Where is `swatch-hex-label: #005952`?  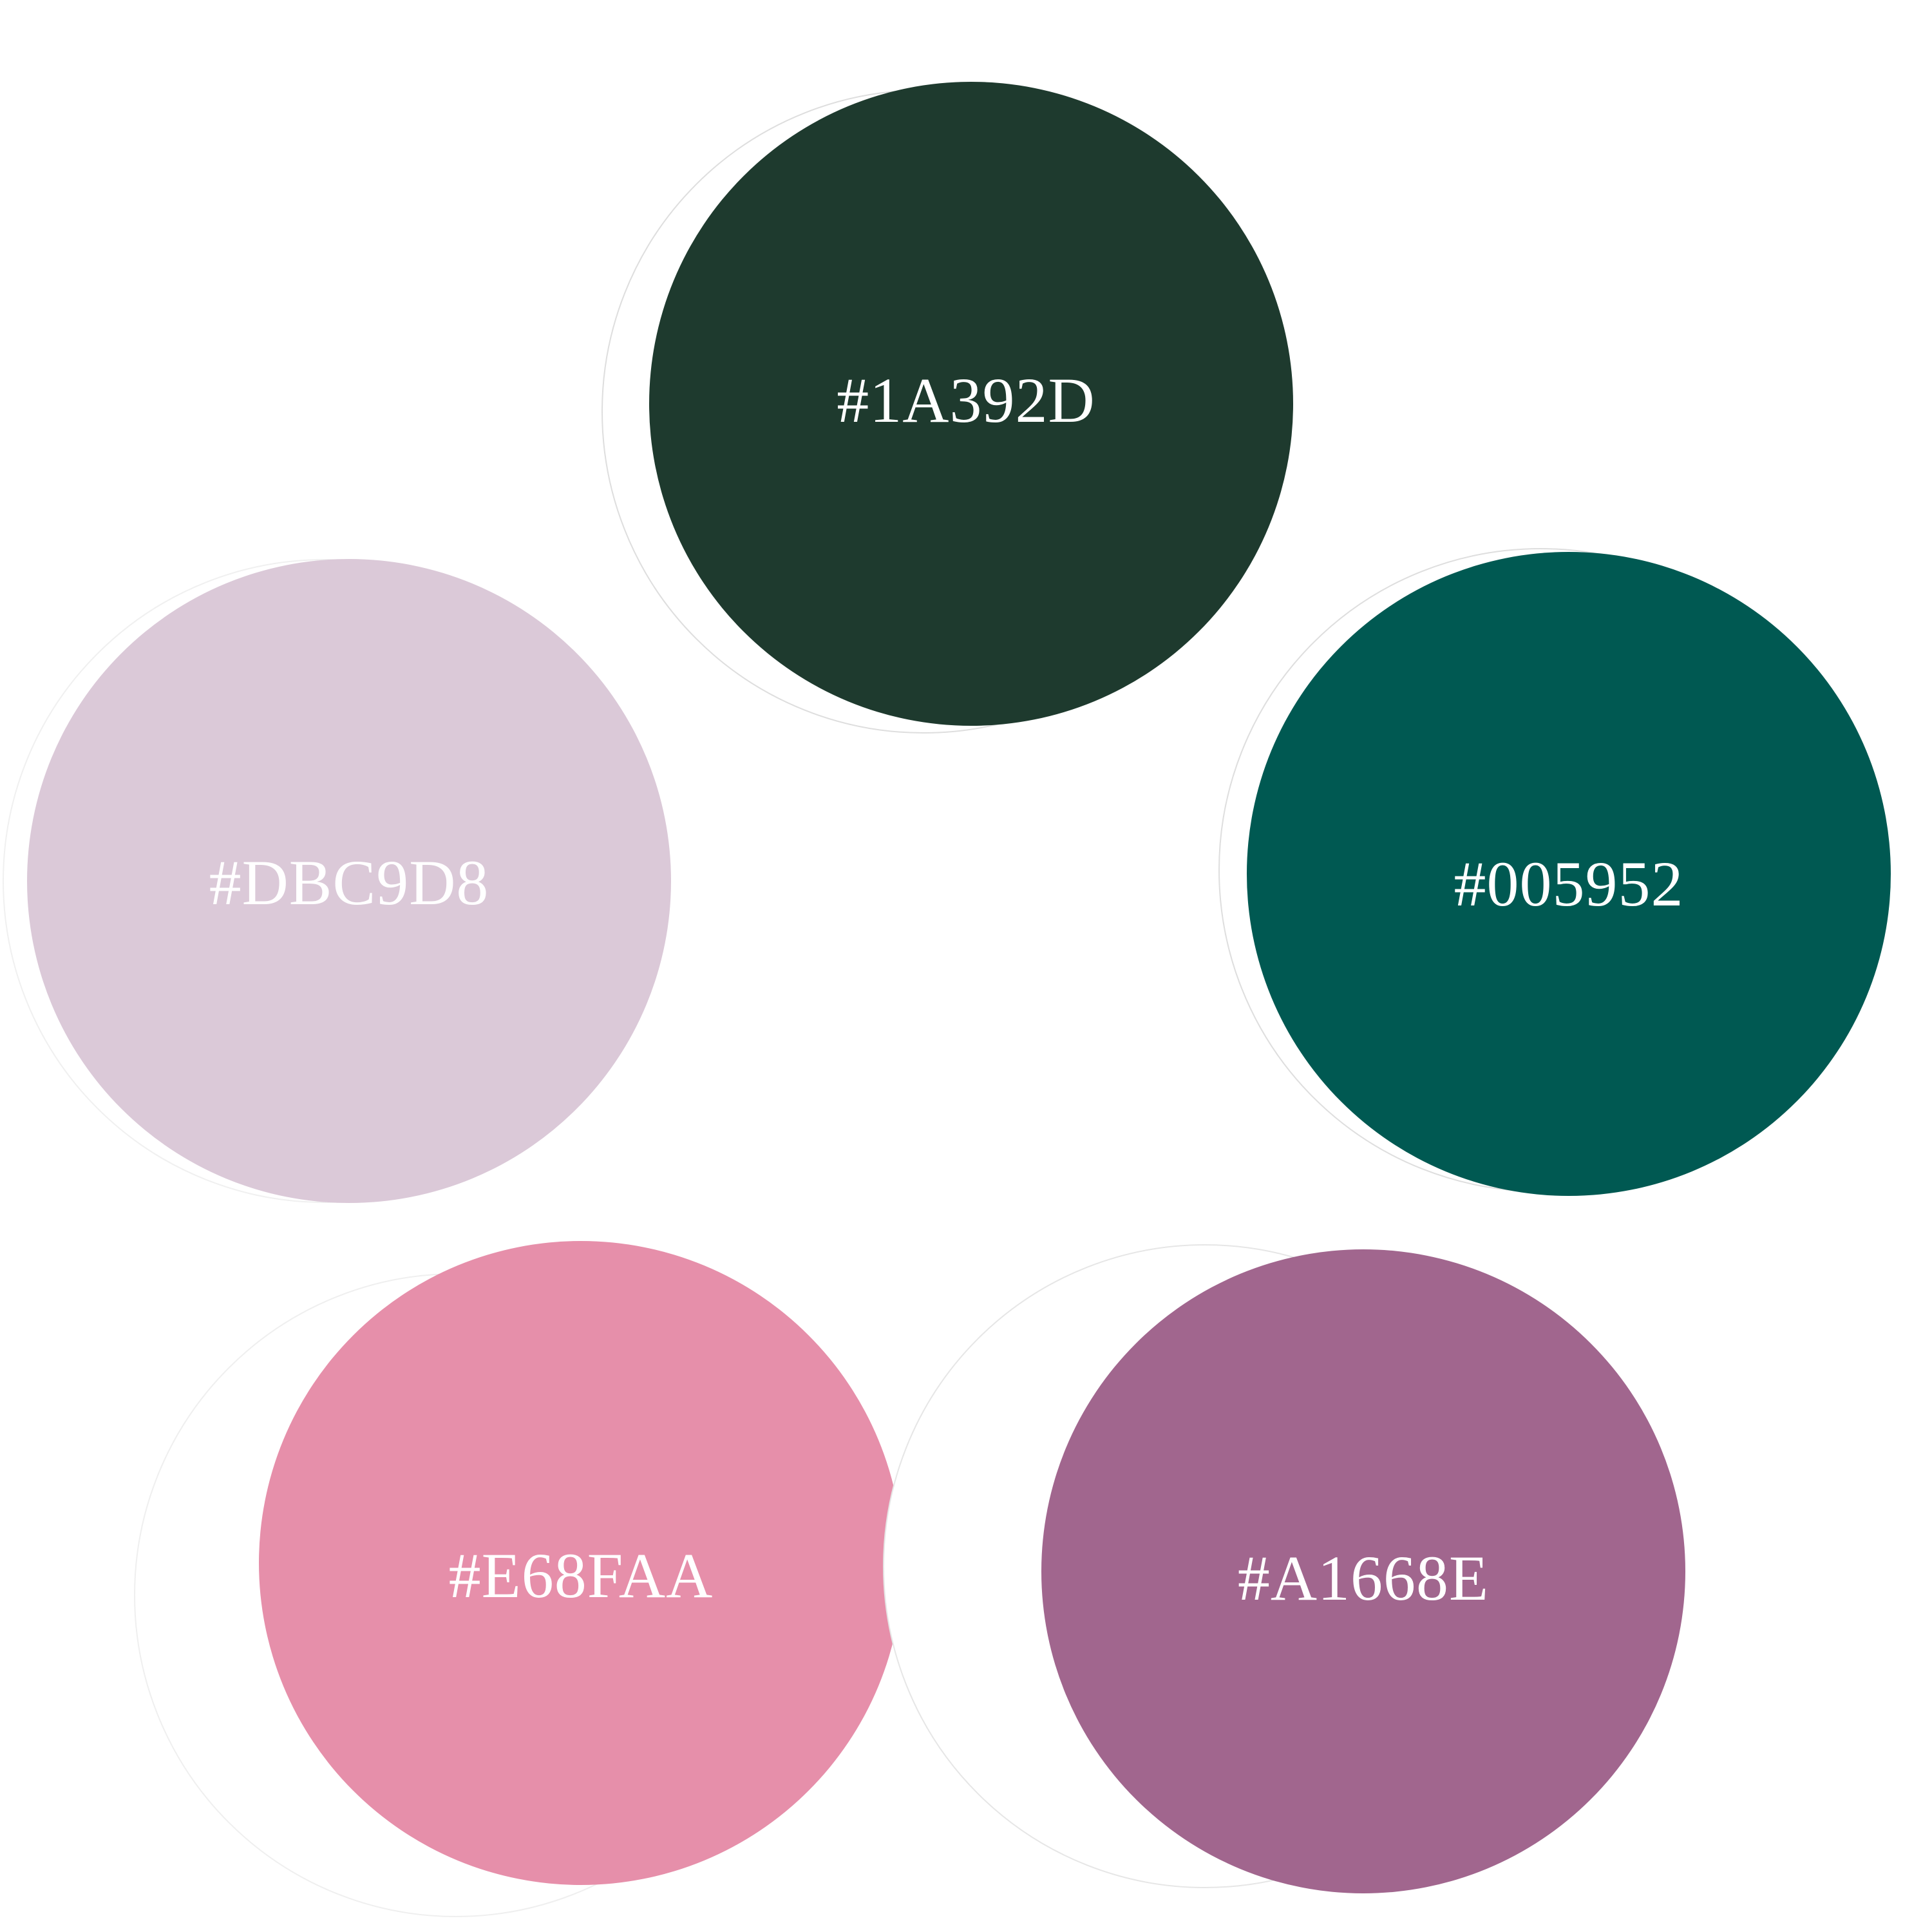
swatch-hex-label: #005952 is located at coordinates (1569, 884).